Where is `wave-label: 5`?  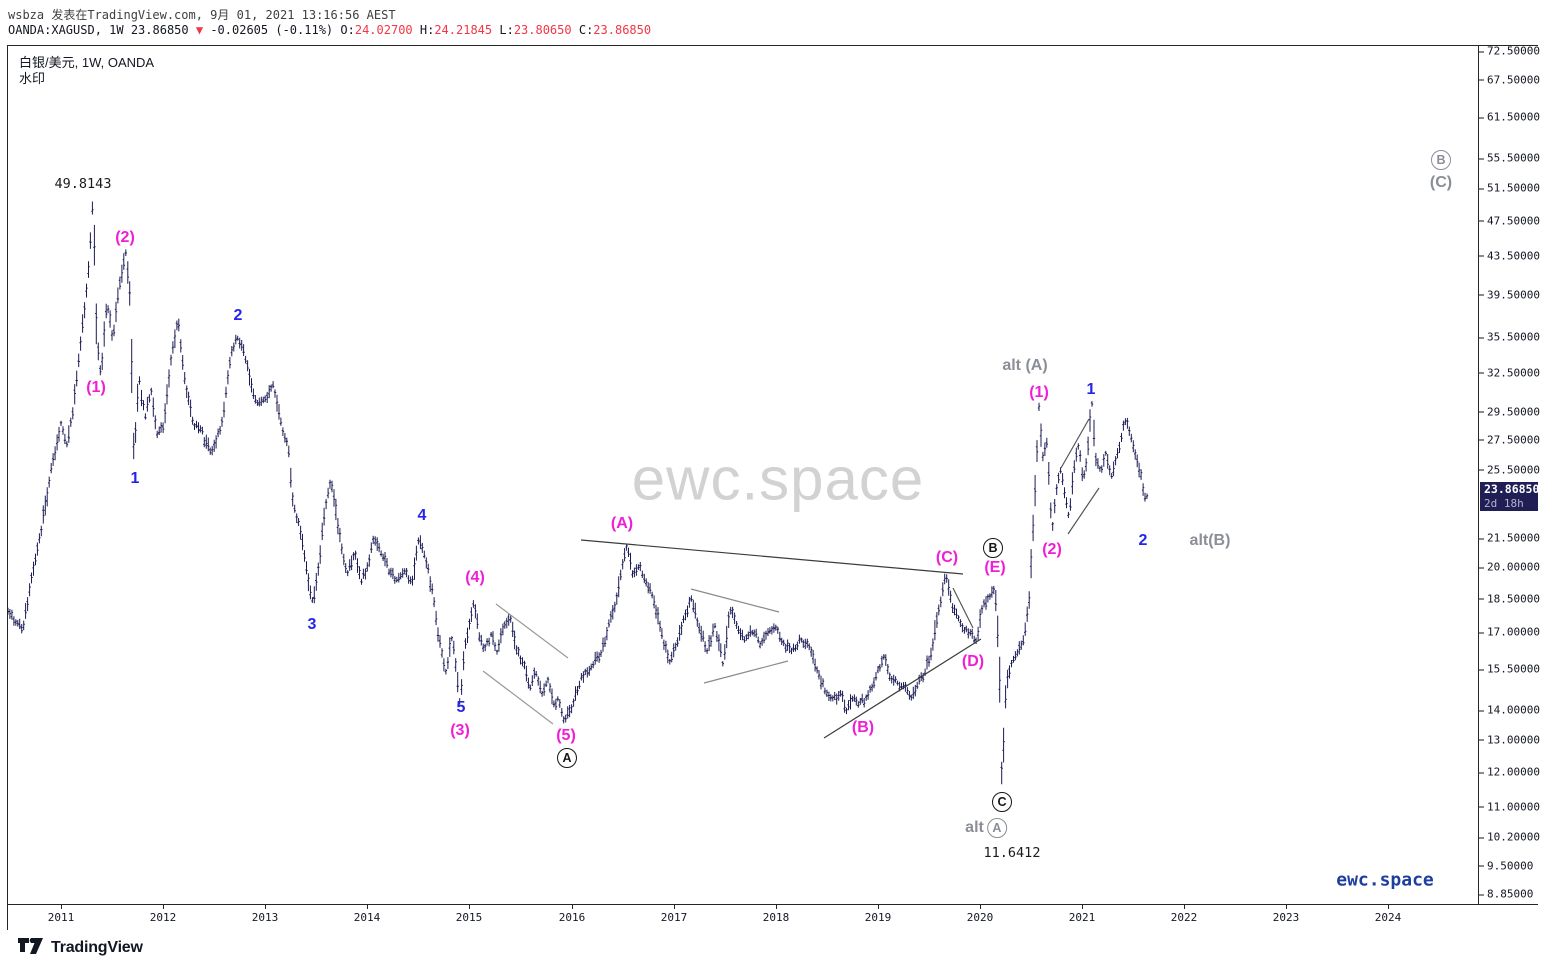 wave-label: 5 is located at coordinates (461, 707).